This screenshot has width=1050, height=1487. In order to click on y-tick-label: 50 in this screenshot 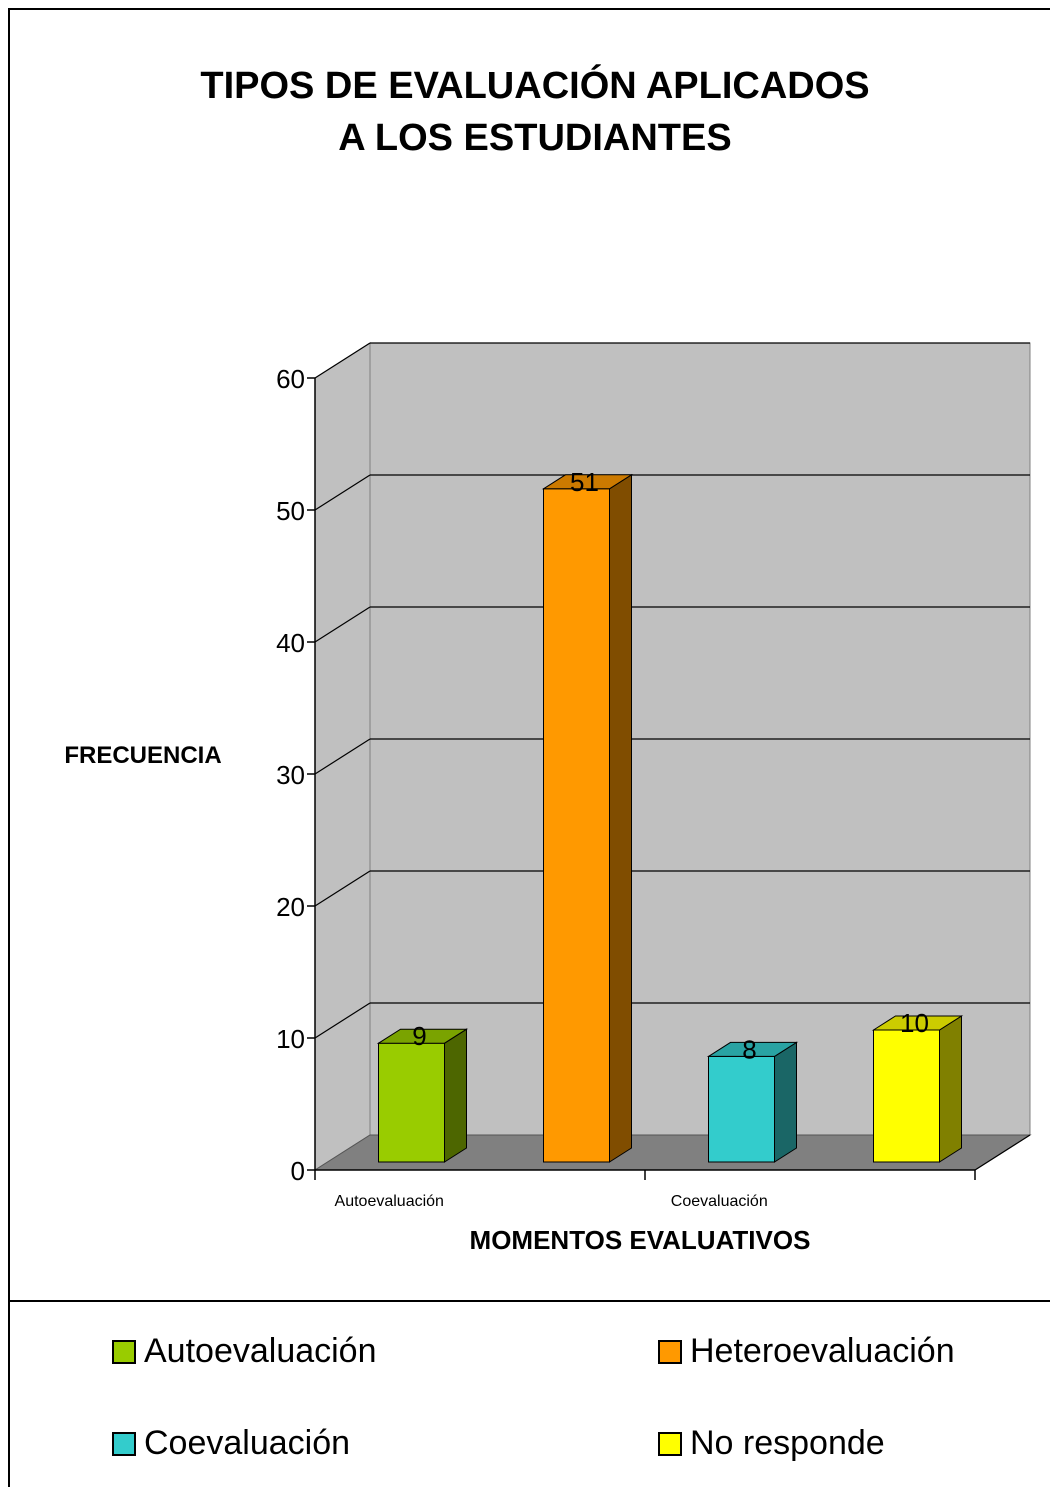, I will do `click(290, 511)`.